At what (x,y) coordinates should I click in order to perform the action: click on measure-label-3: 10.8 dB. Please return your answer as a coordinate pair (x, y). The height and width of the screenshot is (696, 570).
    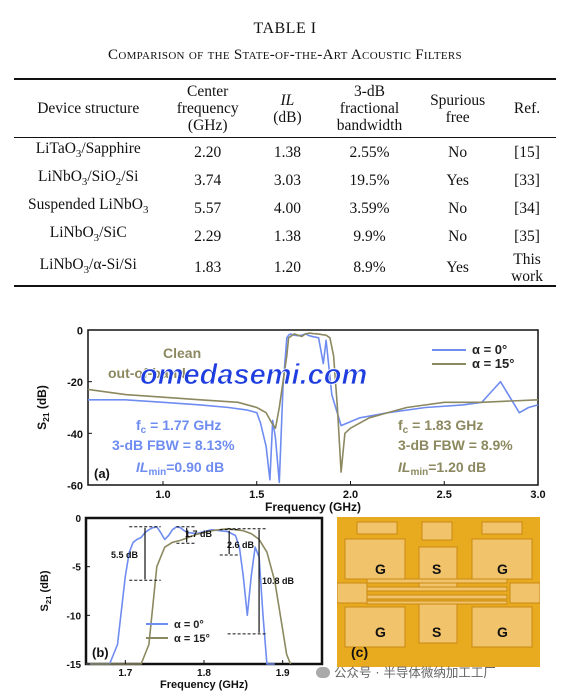
    Looking at the image, I should click on (278, 581).